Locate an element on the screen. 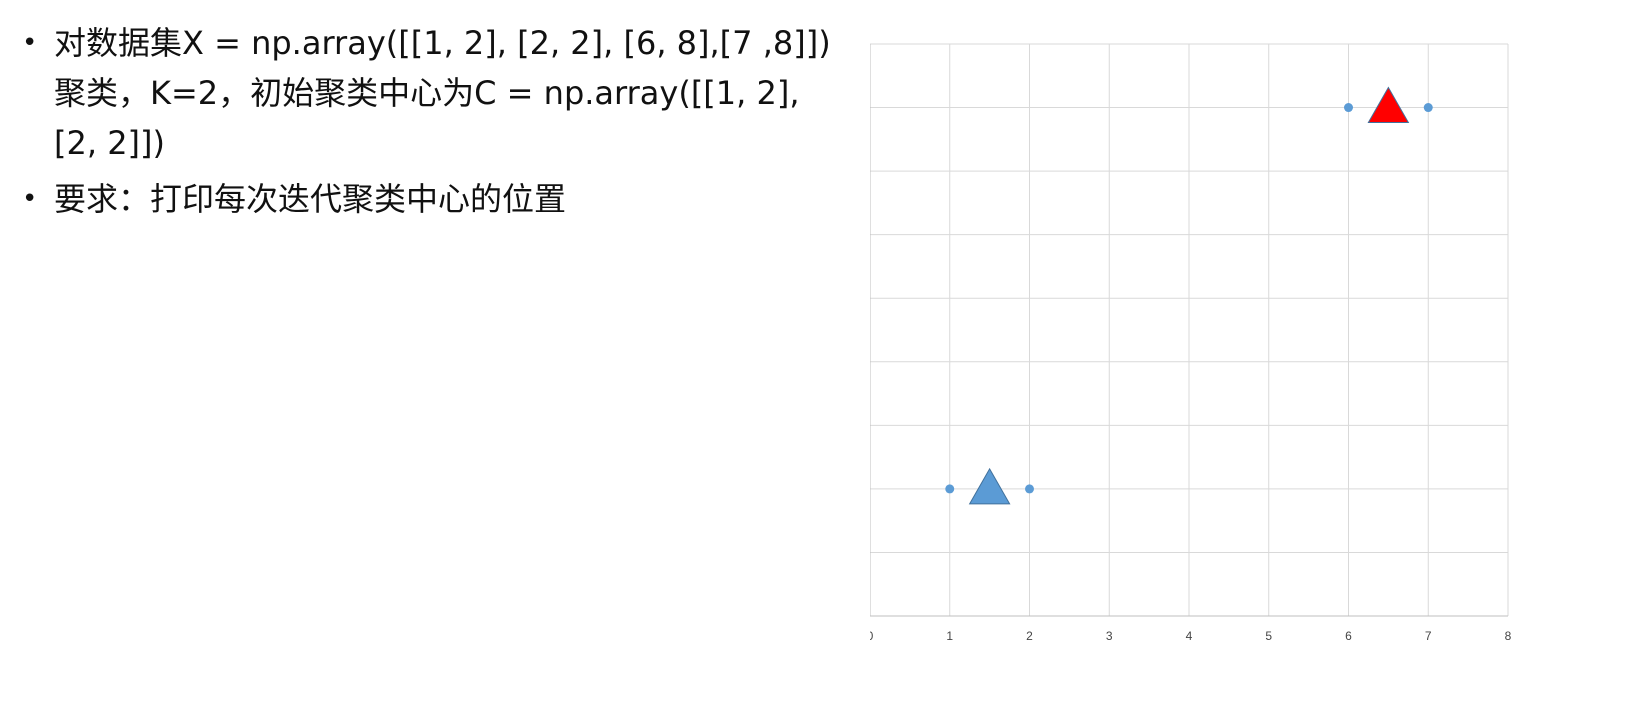  x-tick-label: 2 is located at coordinates (1029, 636).